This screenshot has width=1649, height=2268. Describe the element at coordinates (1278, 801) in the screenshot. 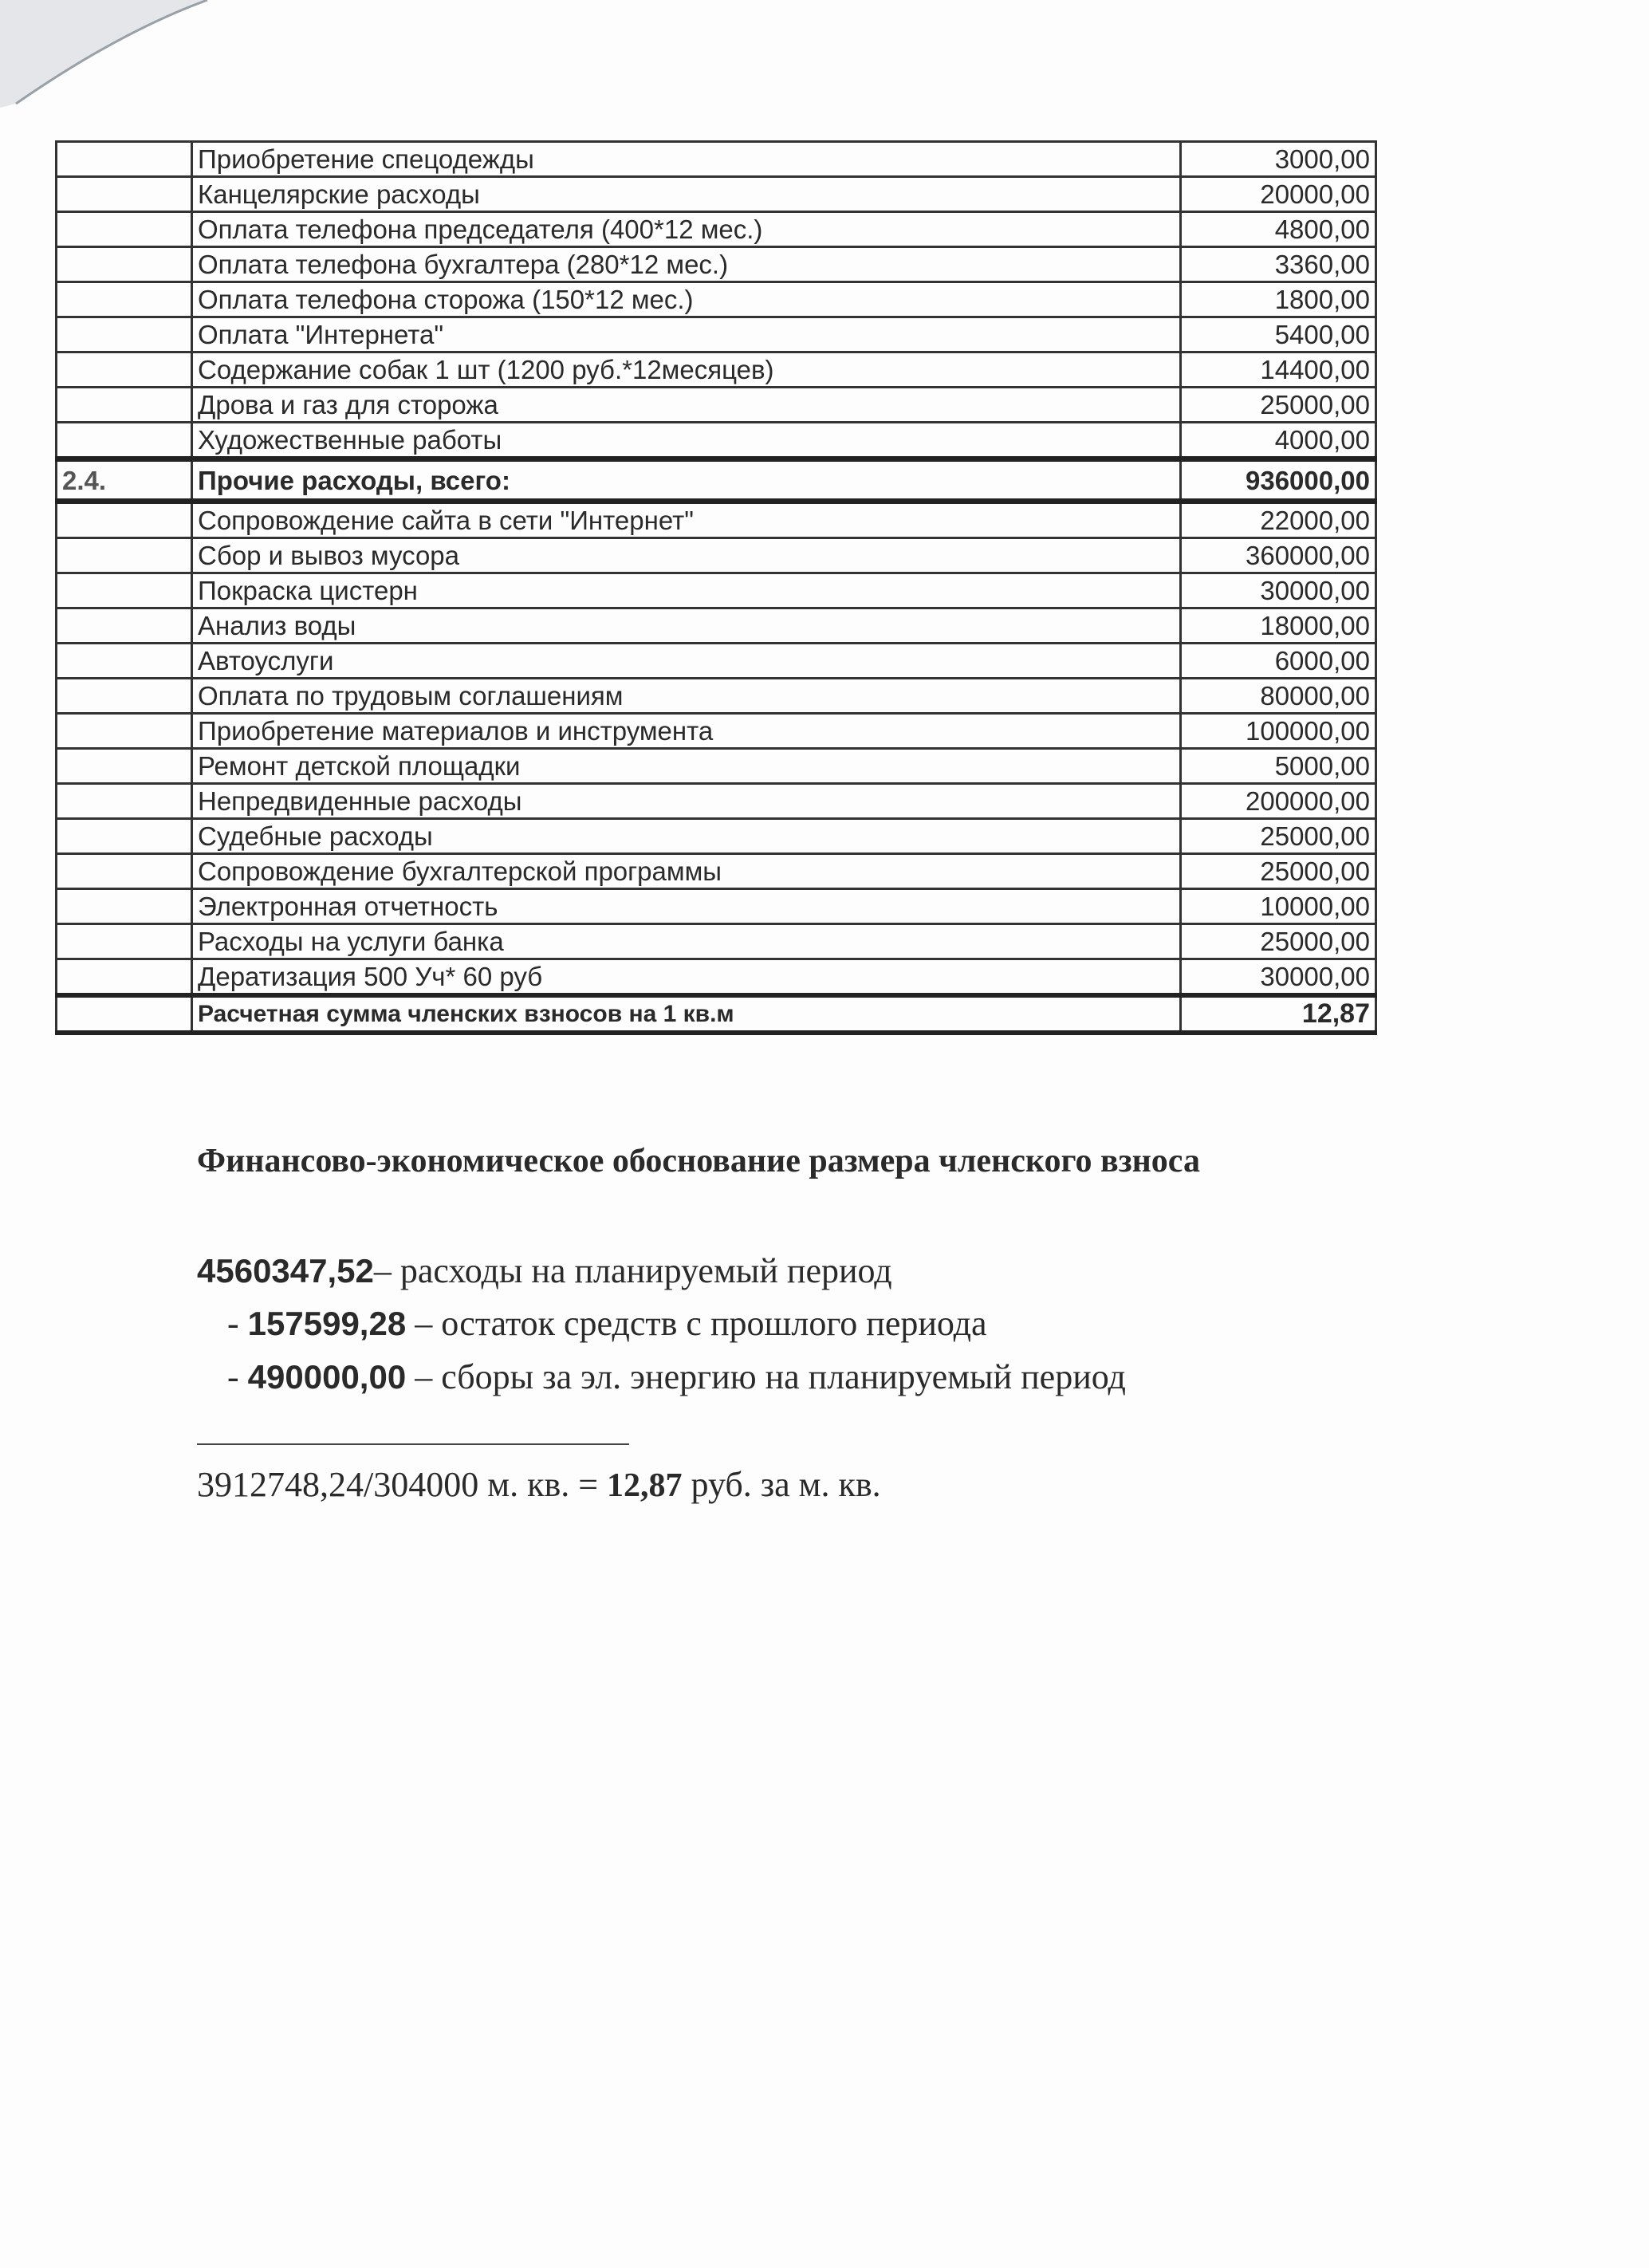

I see `row-amount: 200000,00` at that location.